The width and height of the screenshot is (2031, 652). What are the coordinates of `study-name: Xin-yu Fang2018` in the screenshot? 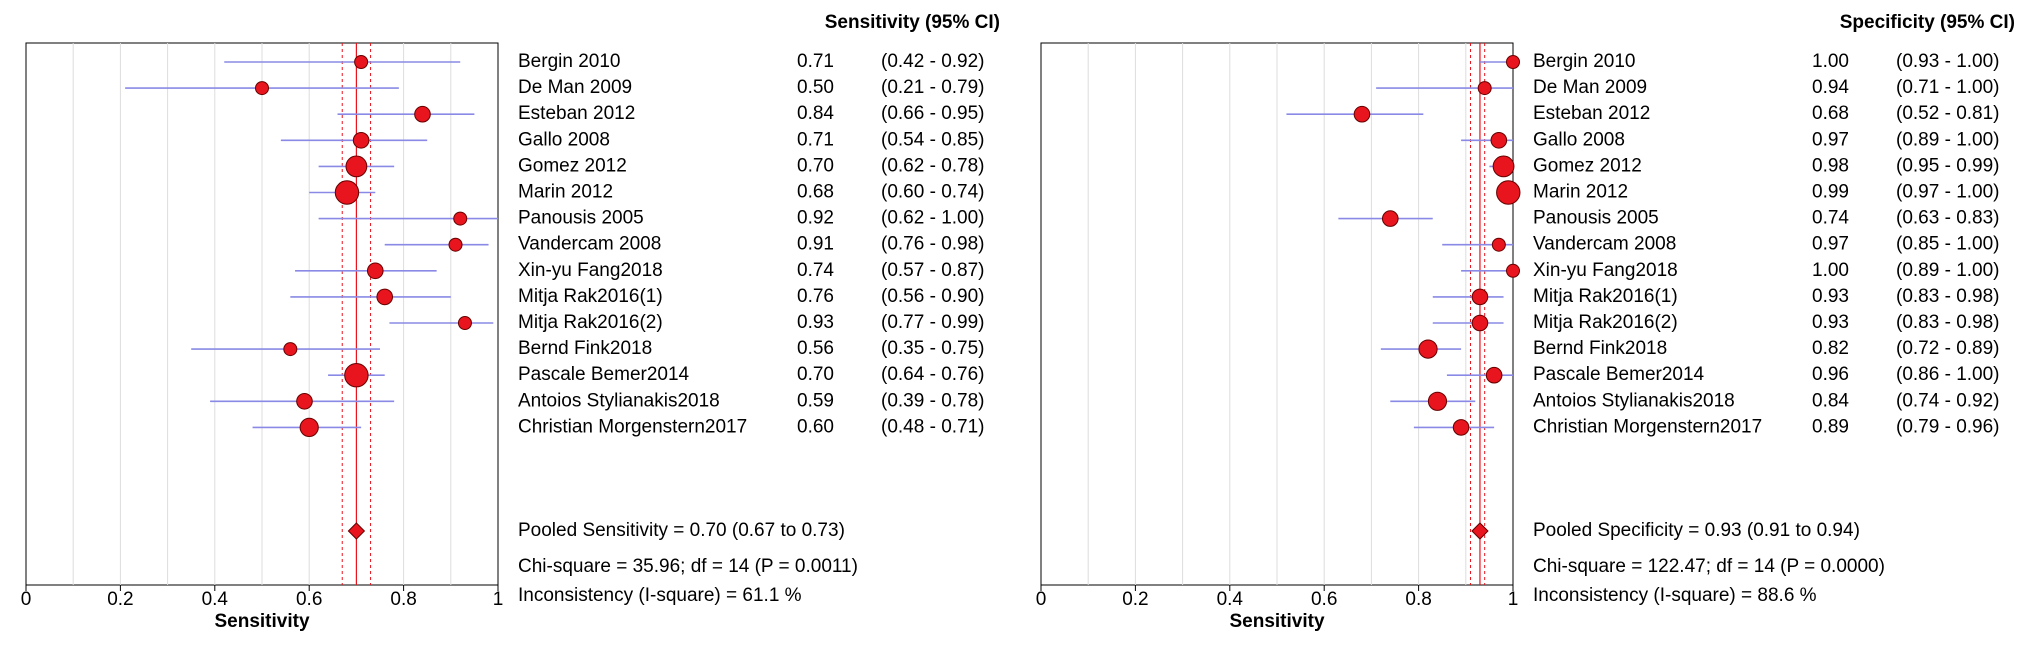 It's located at (590, 270).